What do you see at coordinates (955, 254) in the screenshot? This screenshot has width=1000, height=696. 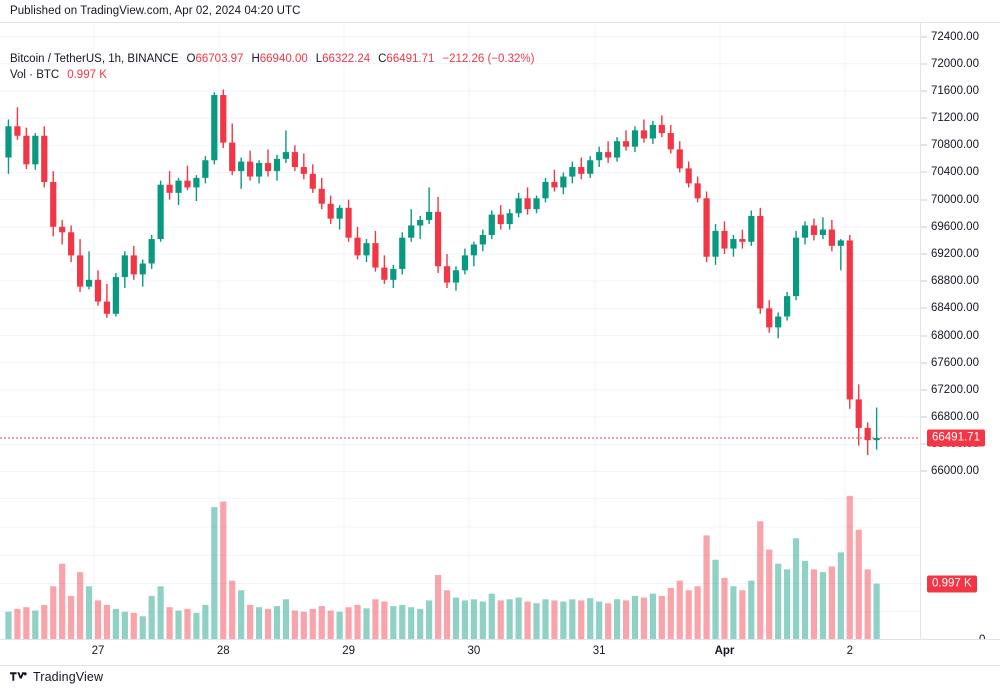 I see `price-axis-label: 69200.00` at bounding box center [955, 254].